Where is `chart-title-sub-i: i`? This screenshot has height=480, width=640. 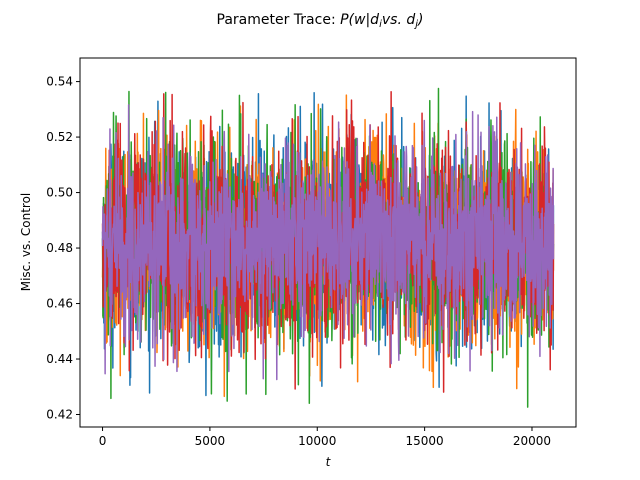
chart-title-sub-i: i is located at coordinates (380, 24).